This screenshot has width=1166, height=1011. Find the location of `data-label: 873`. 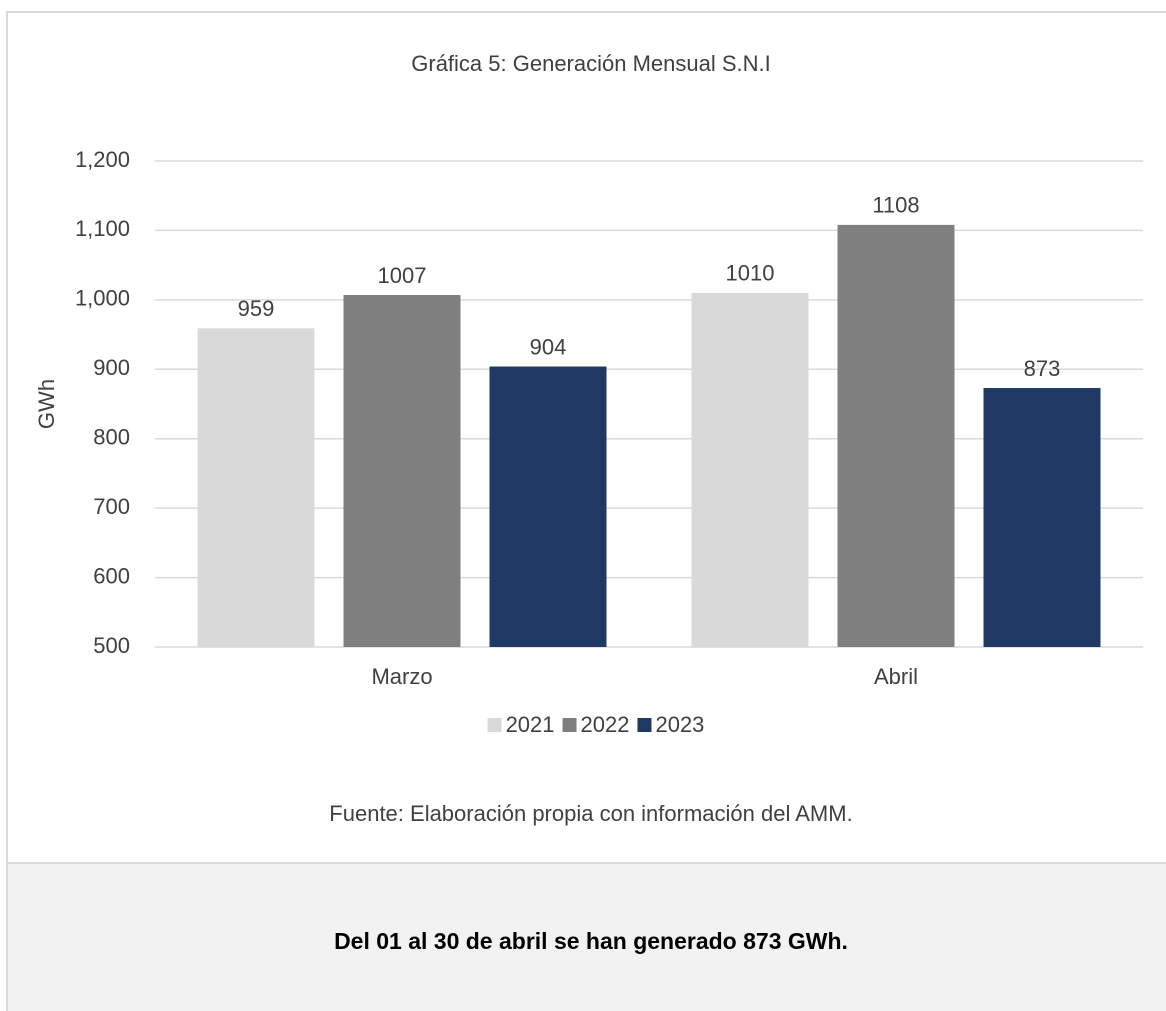

data-label: 873 is located at coordinates (1042, 368).